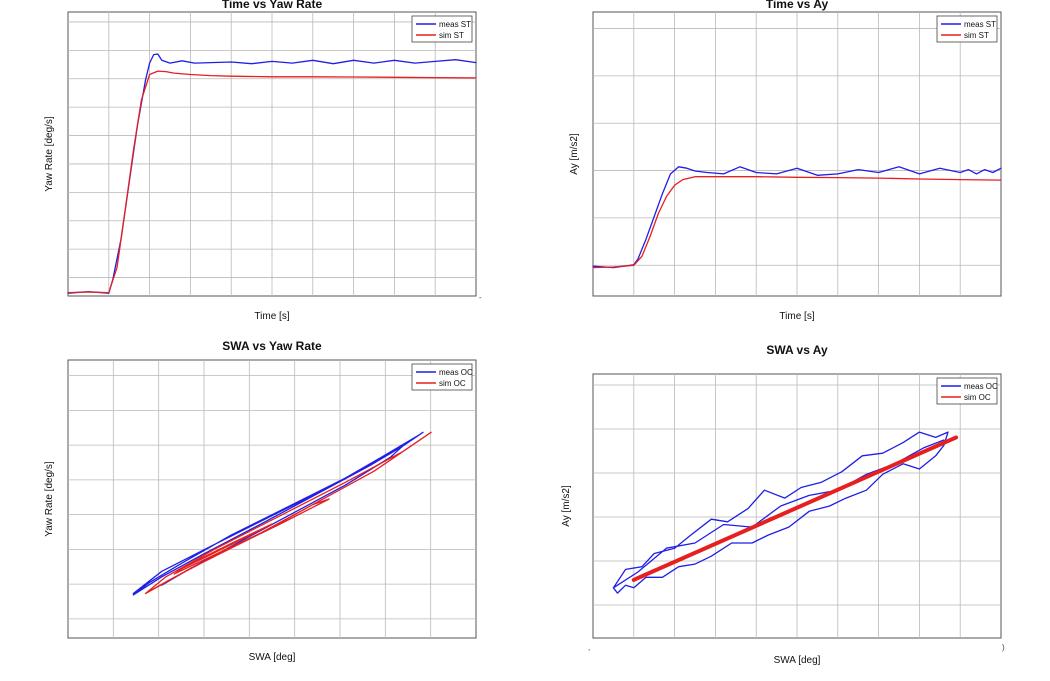 Image resolution: width=1050 pixels, height=681 pixels. Describe the element at coordinates (1003, 647) in the screenshot. I see `stray-mark: )` at that location.